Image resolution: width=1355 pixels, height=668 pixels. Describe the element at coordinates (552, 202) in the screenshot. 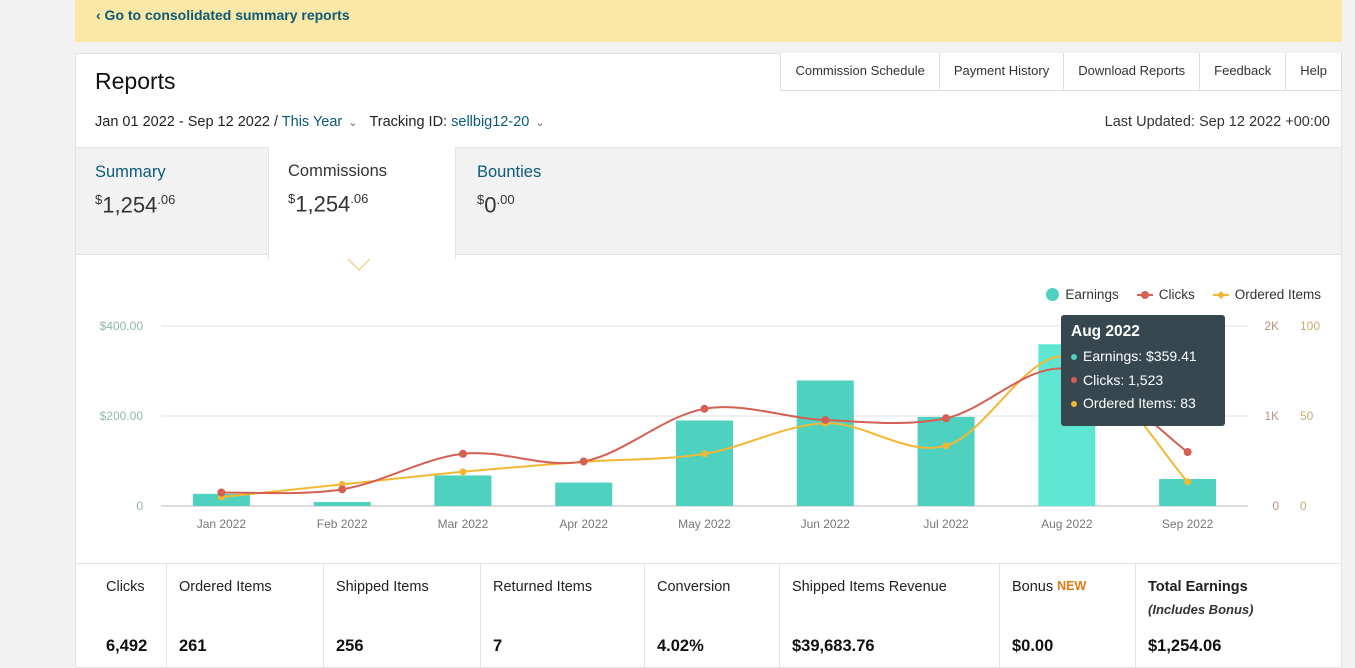

I see `tab-bounties: Bounties $0.00` at that location.